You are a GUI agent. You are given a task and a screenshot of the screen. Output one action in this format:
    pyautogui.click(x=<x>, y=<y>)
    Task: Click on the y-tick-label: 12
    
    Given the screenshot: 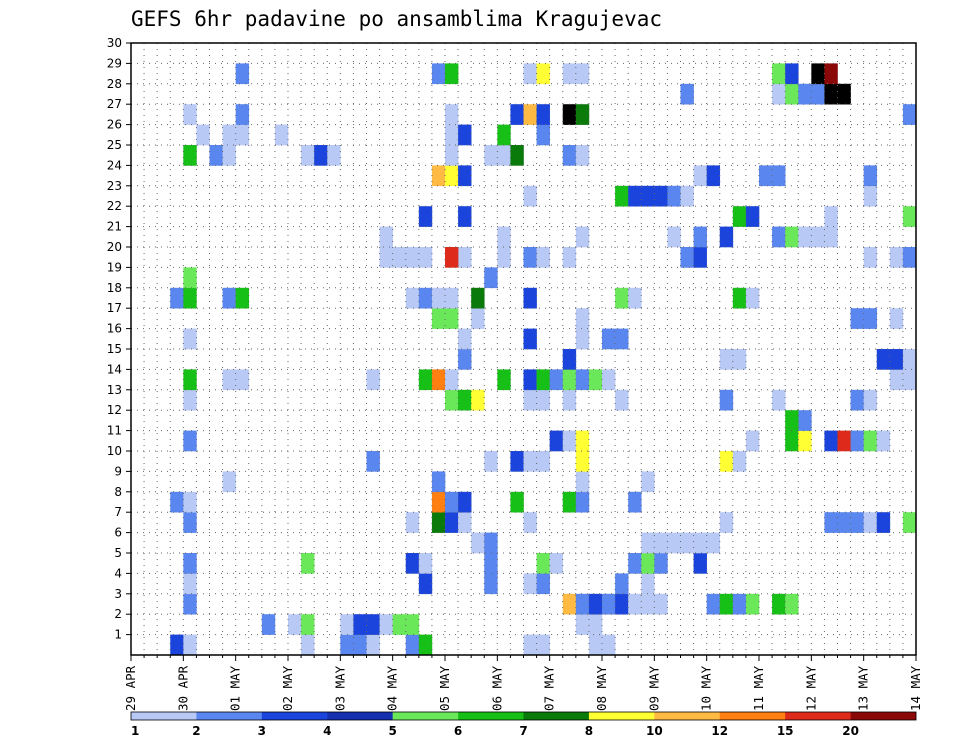 What is the action you would take?
    pyautogui.click(x=114, y=410)
    